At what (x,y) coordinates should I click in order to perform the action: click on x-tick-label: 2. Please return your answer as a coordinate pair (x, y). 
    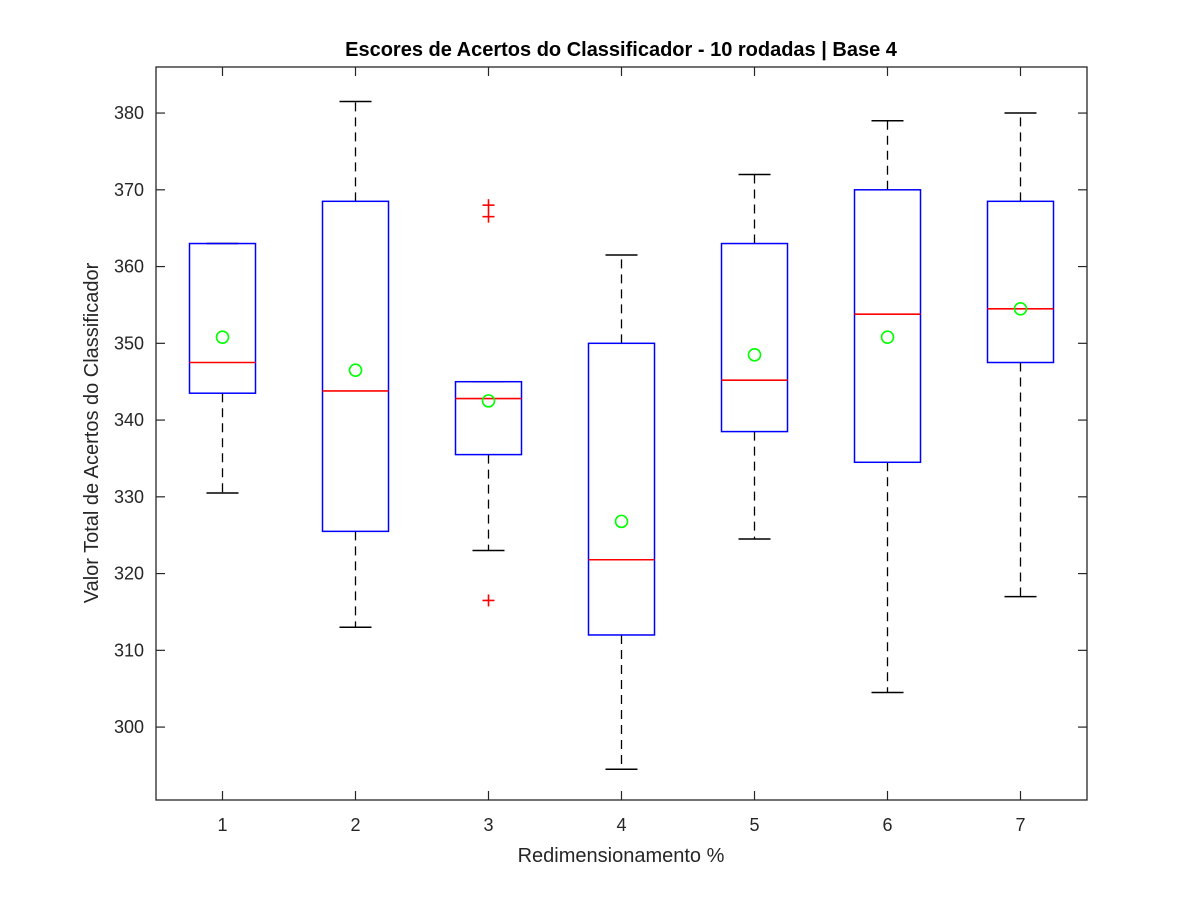
    Looking at the image, I should click on (355, 825).